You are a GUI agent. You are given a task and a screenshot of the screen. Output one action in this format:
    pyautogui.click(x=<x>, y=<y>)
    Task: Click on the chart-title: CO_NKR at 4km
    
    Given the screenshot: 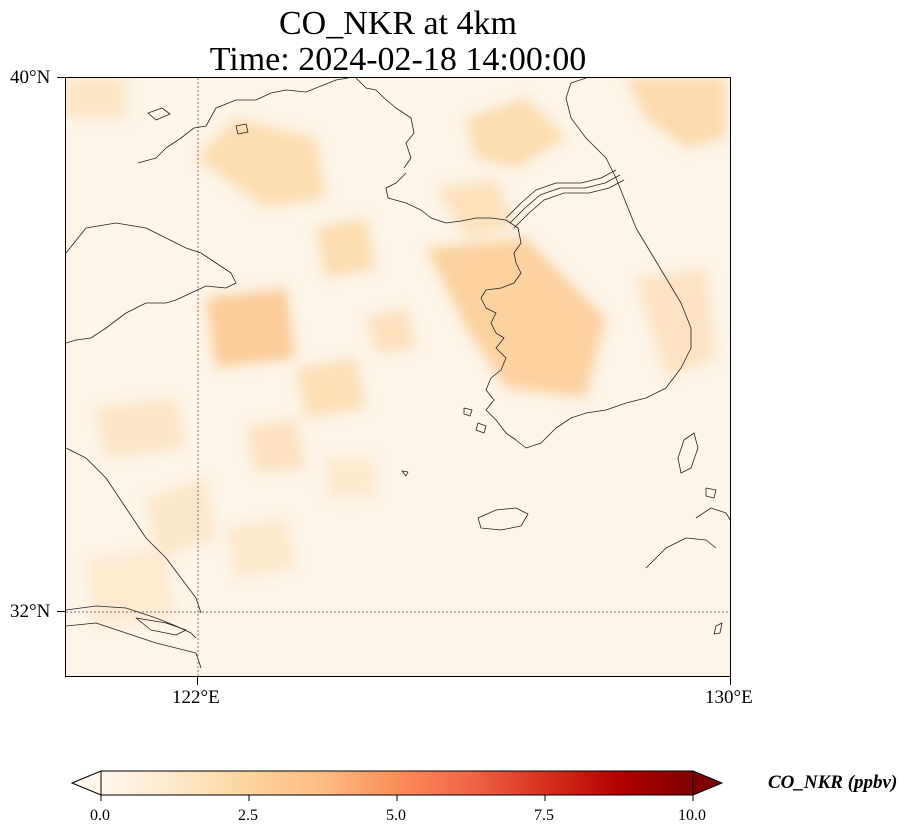 What is the action you would take?
    pyautogui.click(x=398, y=23)
    